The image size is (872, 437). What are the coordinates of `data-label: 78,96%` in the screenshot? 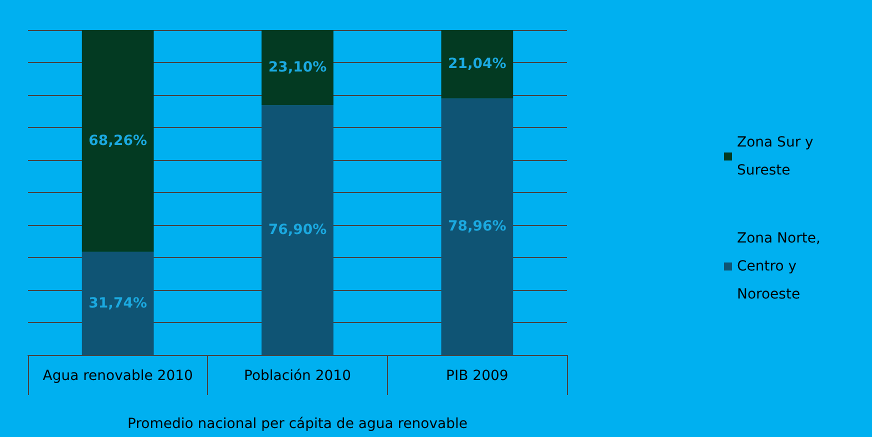 It's located at (477, 226).